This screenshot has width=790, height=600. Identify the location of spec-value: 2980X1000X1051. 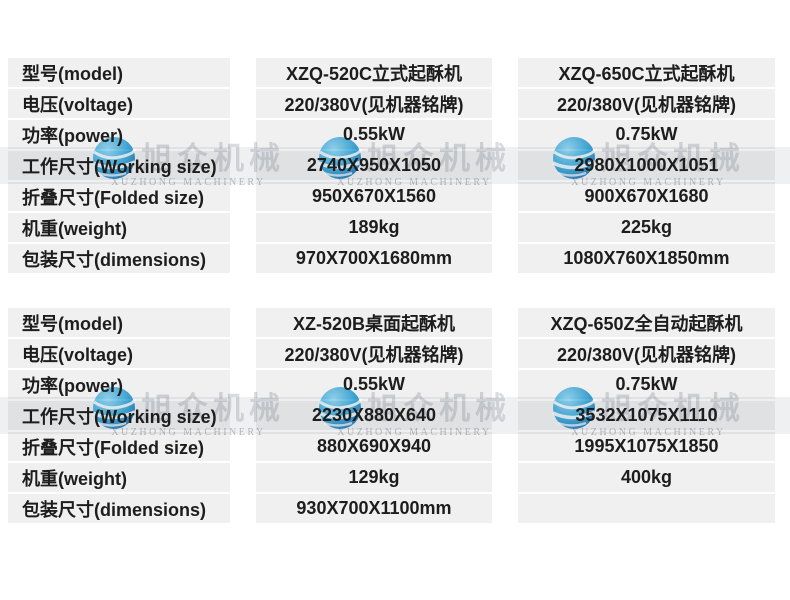
(646, 165).